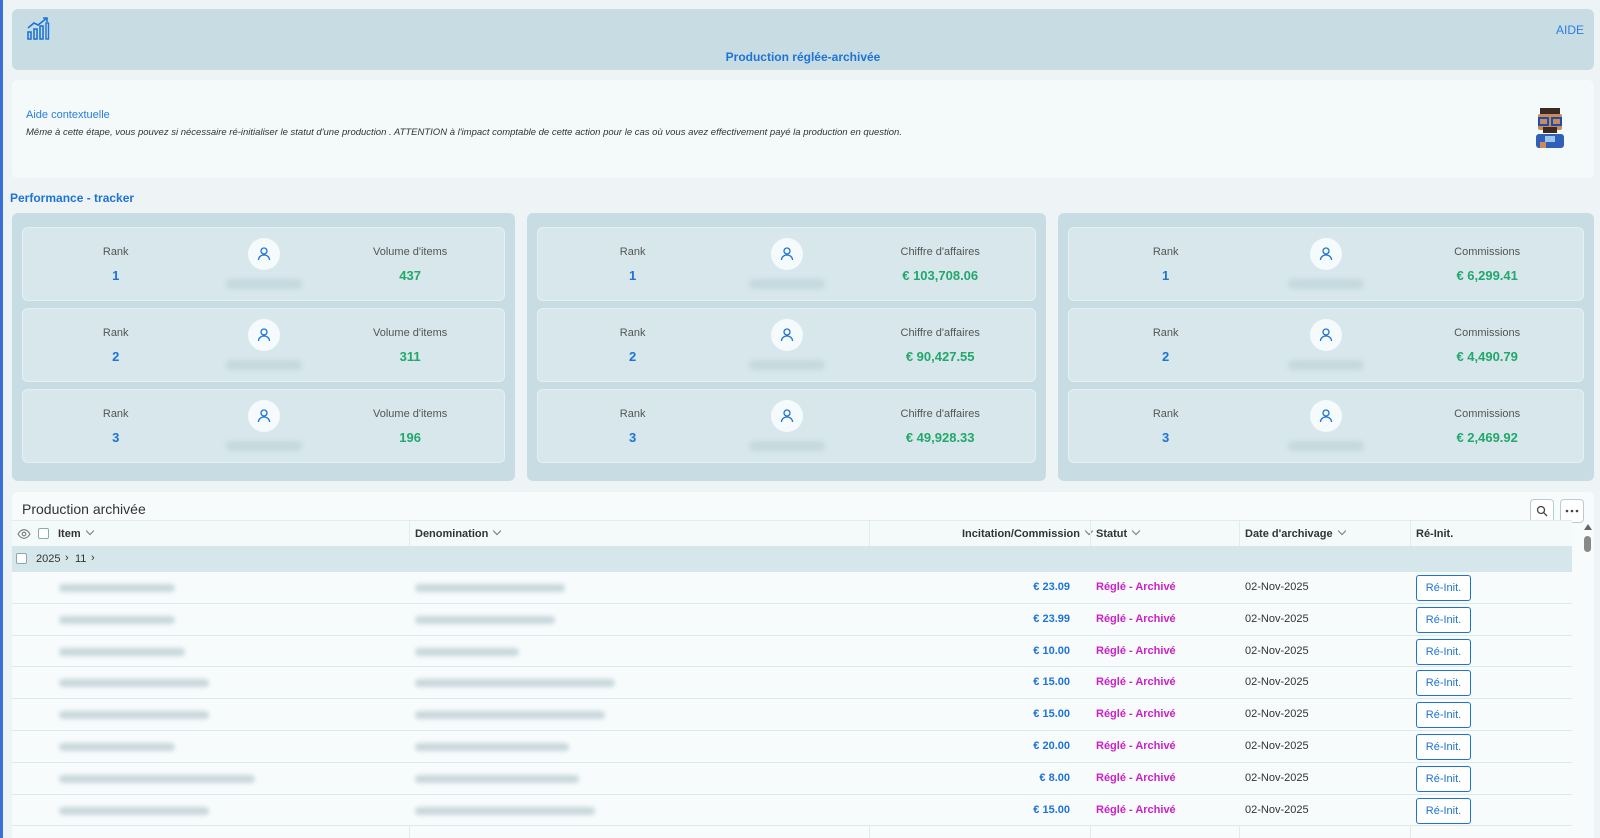 Image resolution: width=1600 pixels, height=838 pixels. I want to click on scroll-thumb, so click(1587, 544).